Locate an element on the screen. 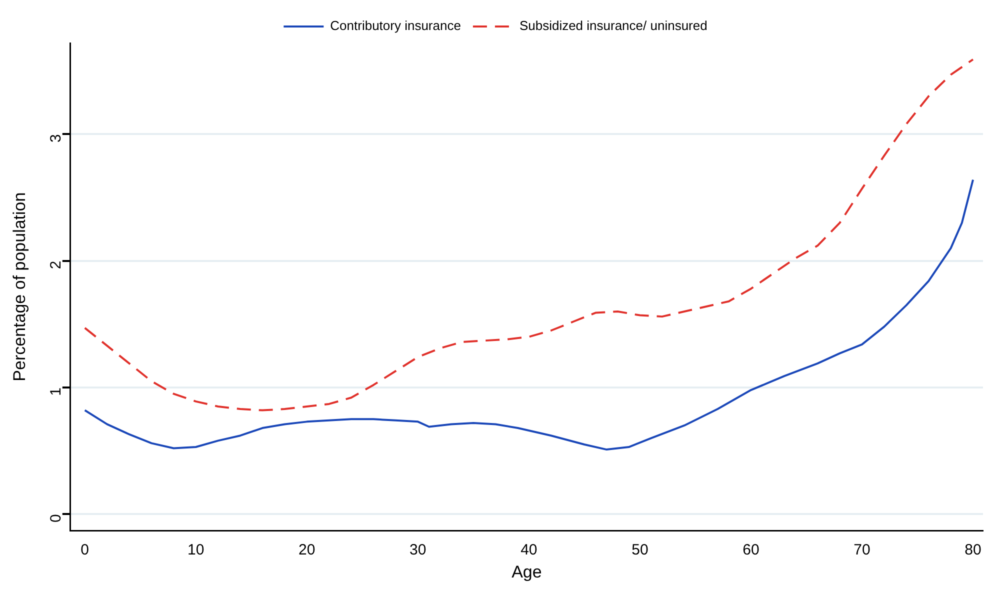 This screenshot has height=591, width=999. x-axis-title: Age is located at coordinates (527, 572).